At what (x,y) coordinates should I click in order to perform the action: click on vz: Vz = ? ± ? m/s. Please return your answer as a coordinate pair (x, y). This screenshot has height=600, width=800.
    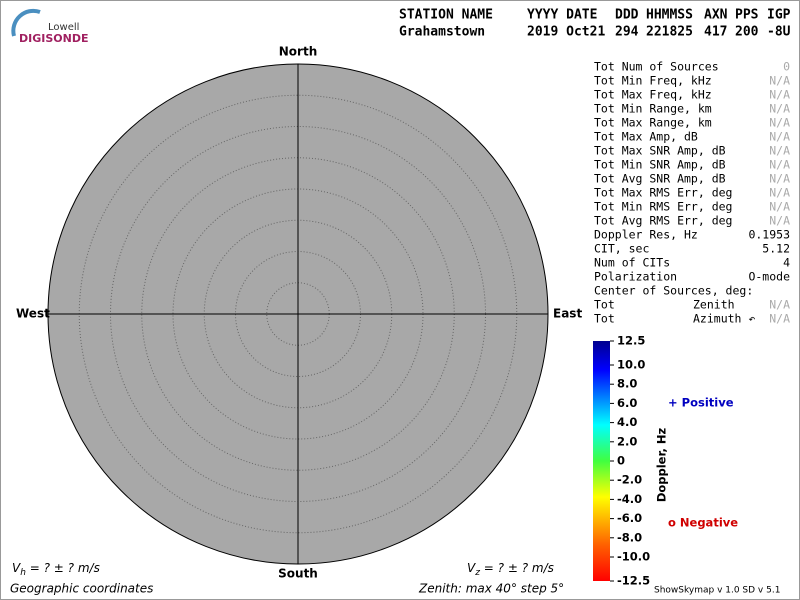
    Looking at the image, I should click on (510, 569).